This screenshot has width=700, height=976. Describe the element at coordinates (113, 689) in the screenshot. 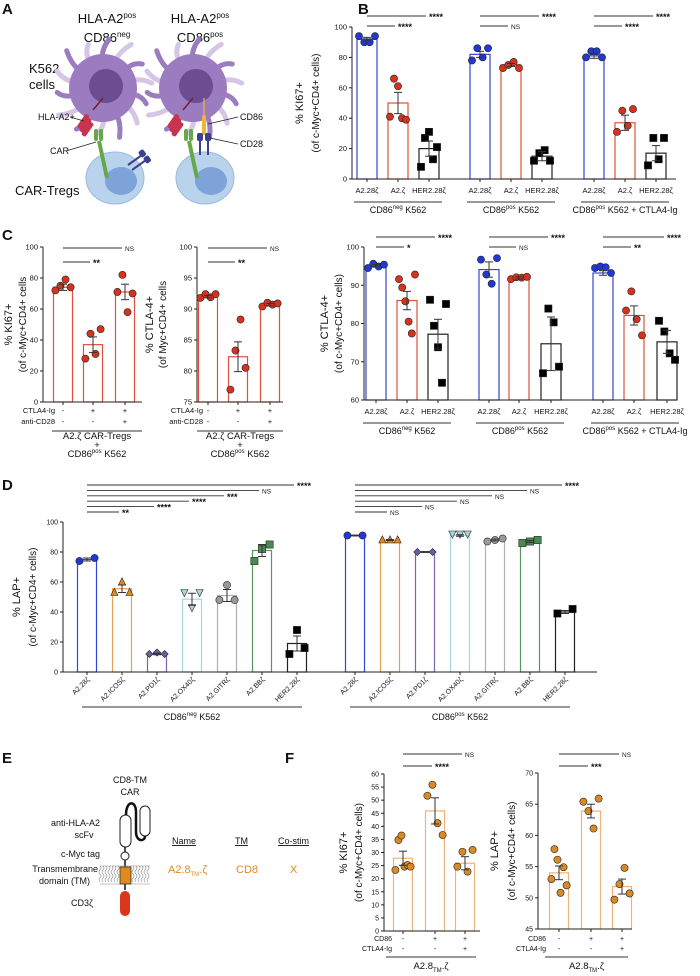

I see `x-tick-label: A2.ICOSζ` at that location.